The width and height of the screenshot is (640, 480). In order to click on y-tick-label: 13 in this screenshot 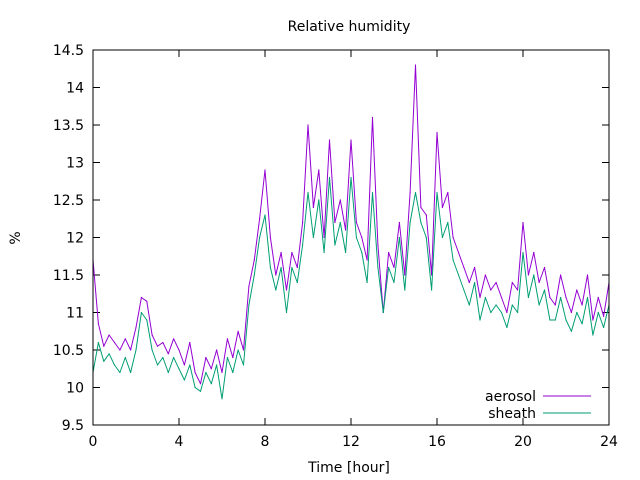, I will do `click(75, 164)`.